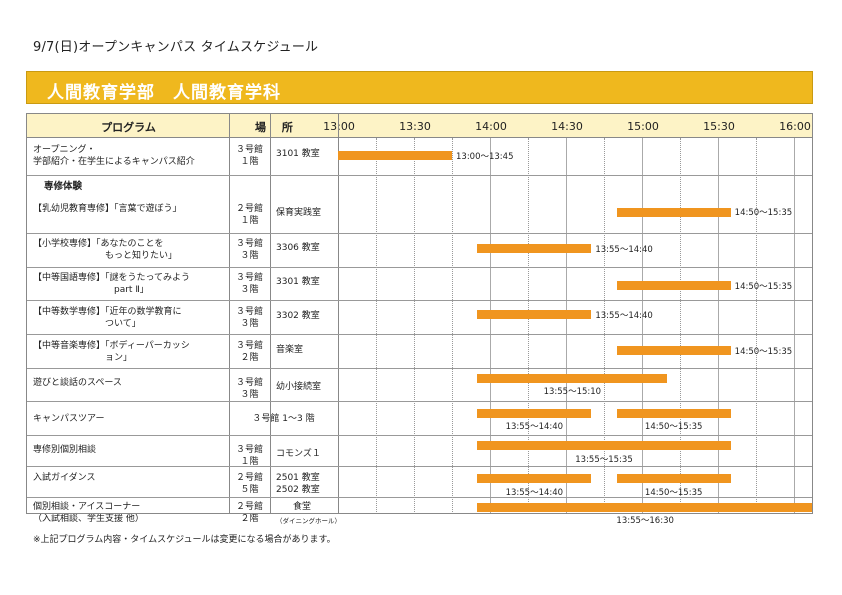  What do you see at coordinates (299, 387) in the screenshot?
I see `room-name: 幼小接続室` at bounding box center [299, 387].